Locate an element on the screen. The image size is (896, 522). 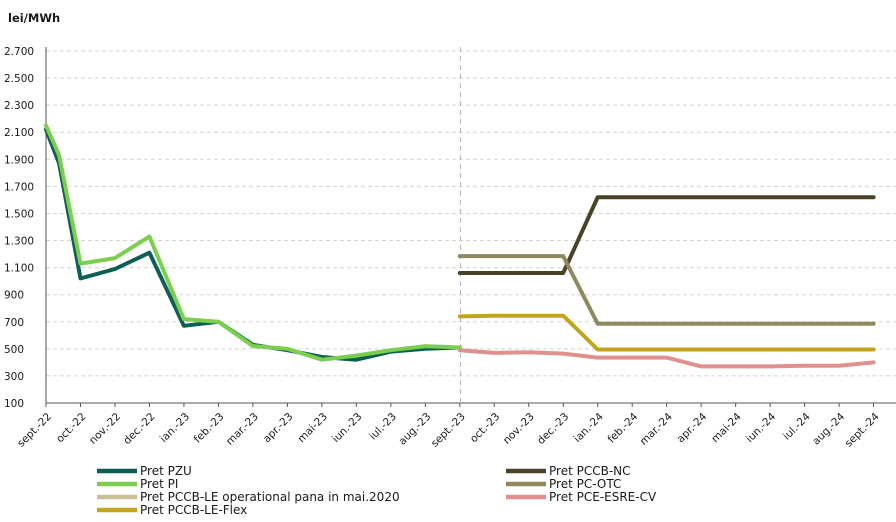
x-tick-label: mai-24 is located at coordinates (726, 427).